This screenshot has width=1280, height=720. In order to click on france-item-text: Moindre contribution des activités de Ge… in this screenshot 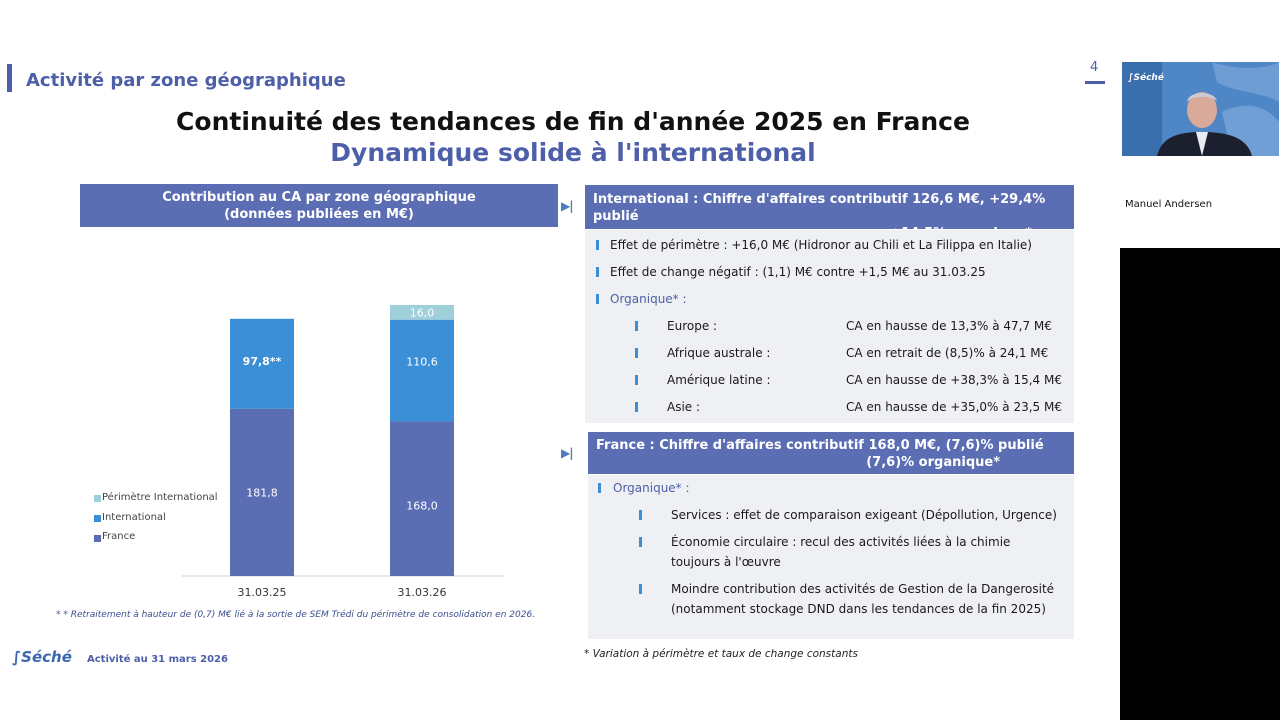, I will do `click(863, 589)`.